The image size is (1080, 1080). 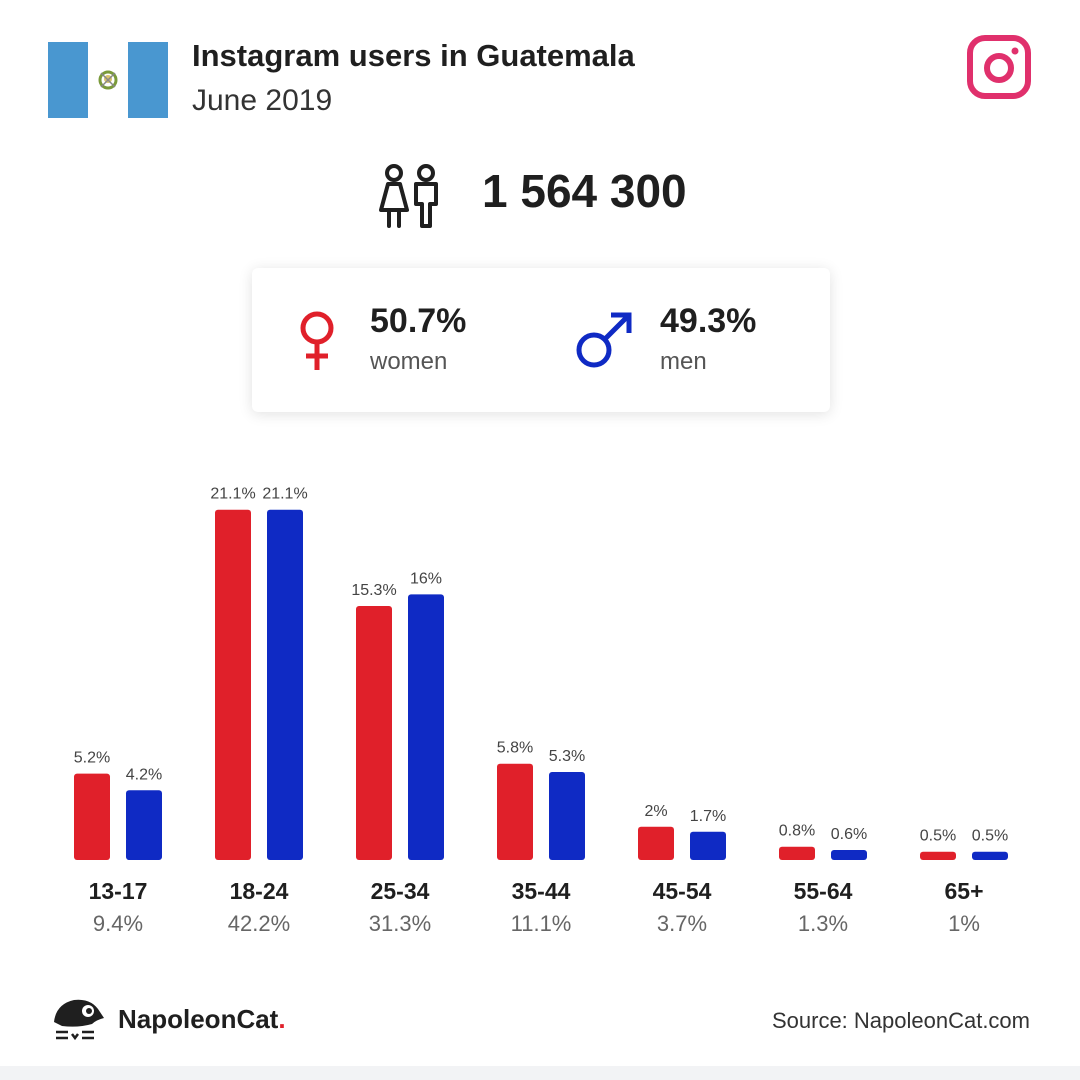 What do you see at coordinates (118, 923) in the screenshot?
I see `age-group-total: 9.4%` at bounding box center [118, 923].